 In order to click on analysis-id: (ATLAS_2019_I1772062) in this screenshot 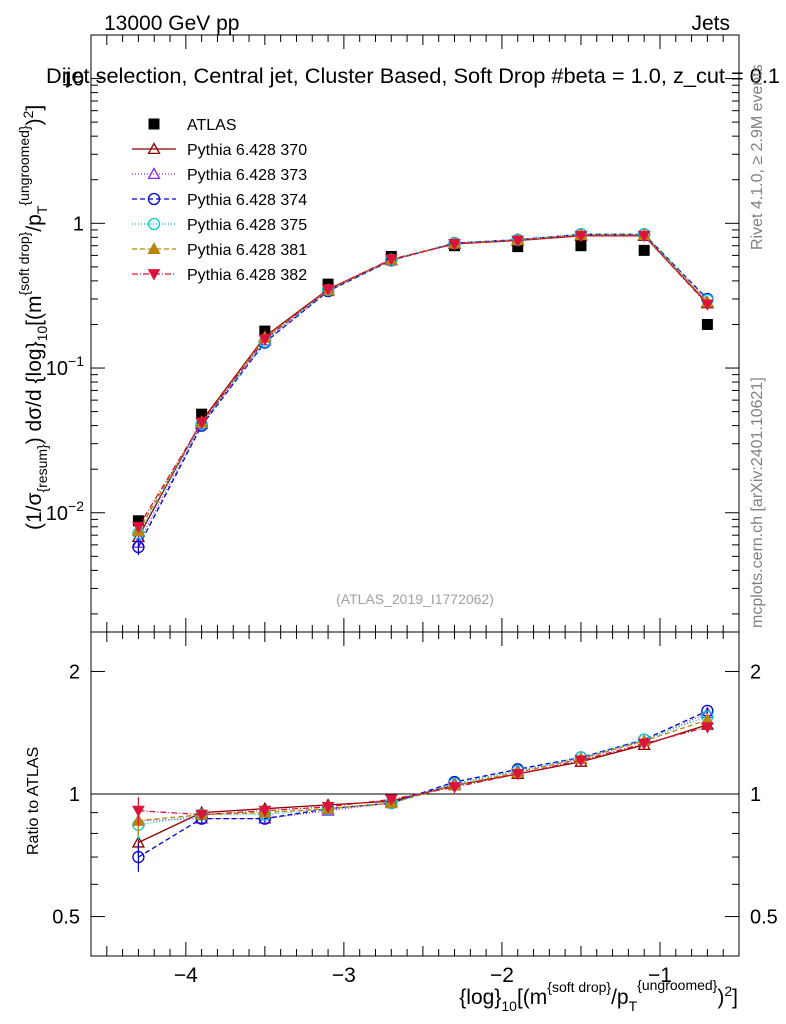, I will do `click(415, 599)`.